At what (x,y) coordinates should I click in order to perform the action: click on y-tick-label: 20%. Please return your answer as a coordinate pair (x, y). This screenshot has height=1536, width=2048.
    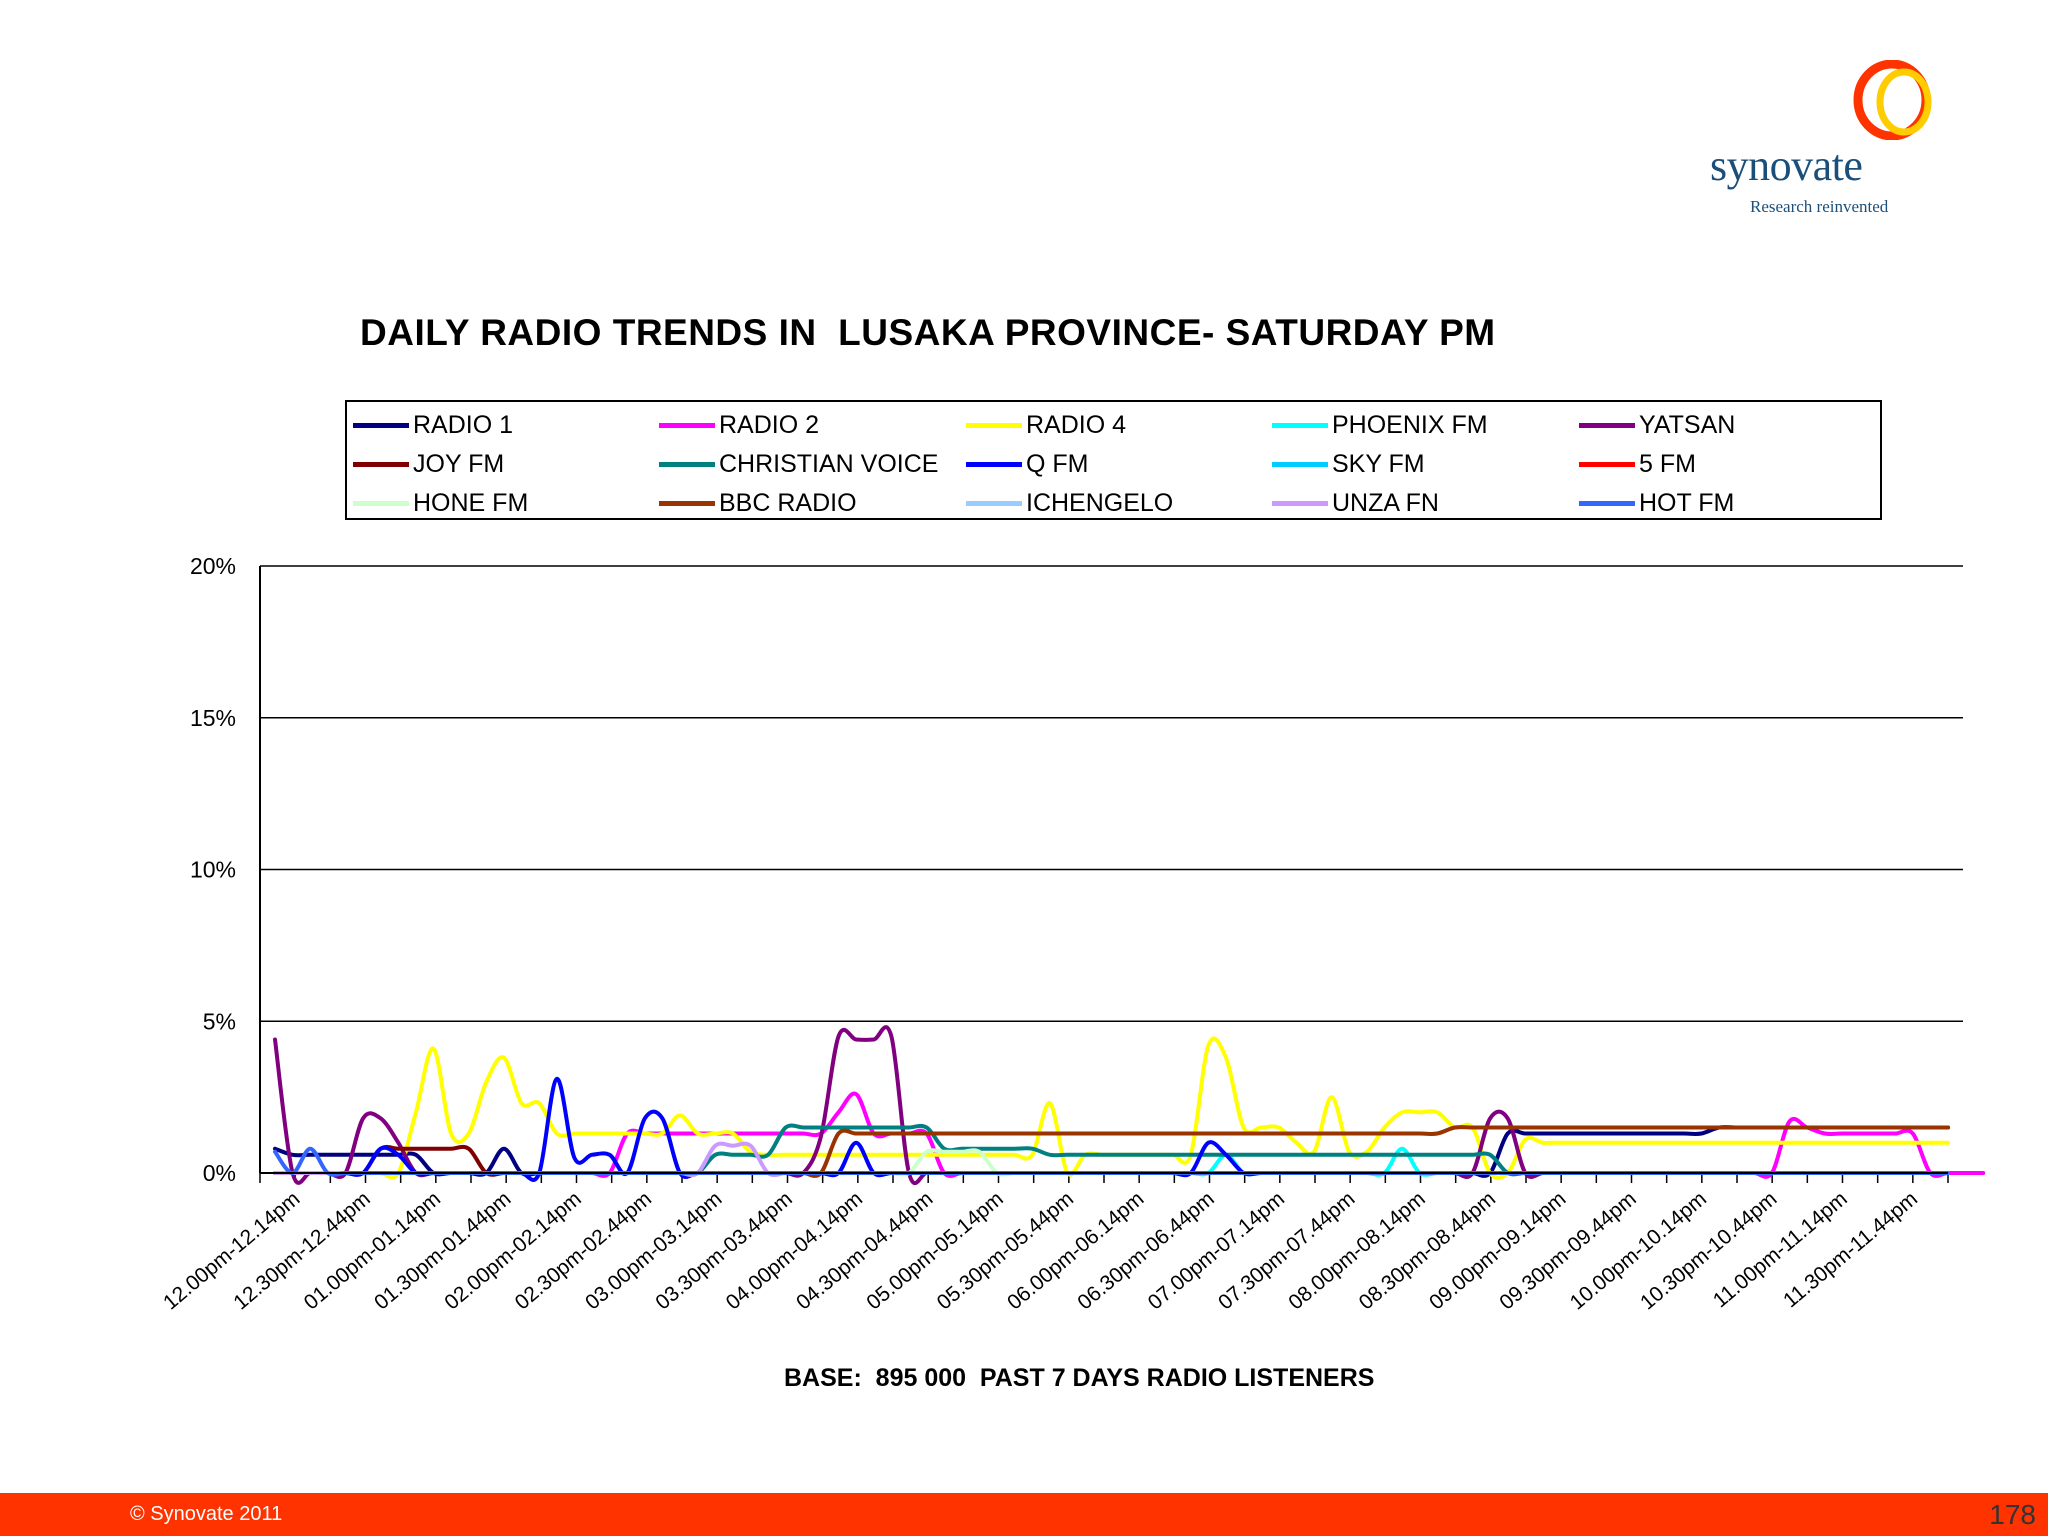
    Looking at the image, I should click on (213, 566).